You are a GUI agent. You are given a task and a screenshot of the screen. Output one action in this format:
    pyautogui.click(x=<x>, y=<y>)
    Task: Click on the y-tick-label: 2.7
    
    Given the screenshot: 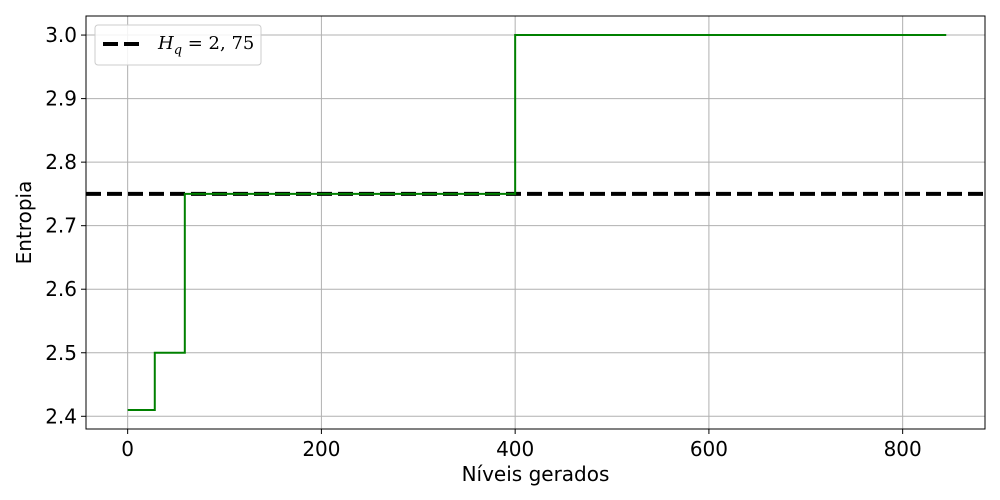 What is the action you would take?
    pyautogui.click(x=61, y=226)
    